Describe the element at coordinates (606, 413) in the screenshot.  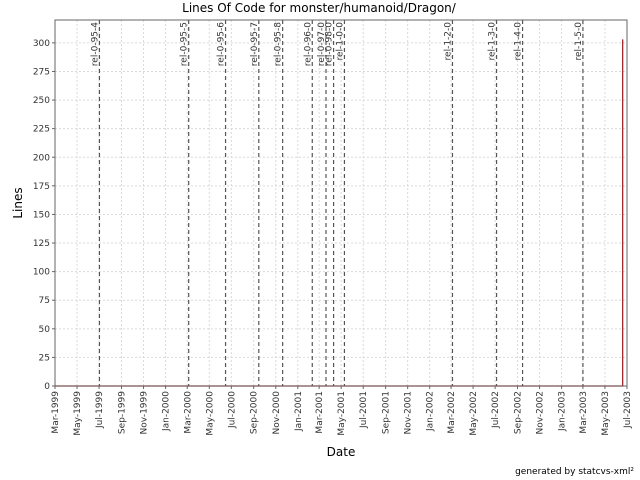
I see `x-tick-label: May-2003` at that location.